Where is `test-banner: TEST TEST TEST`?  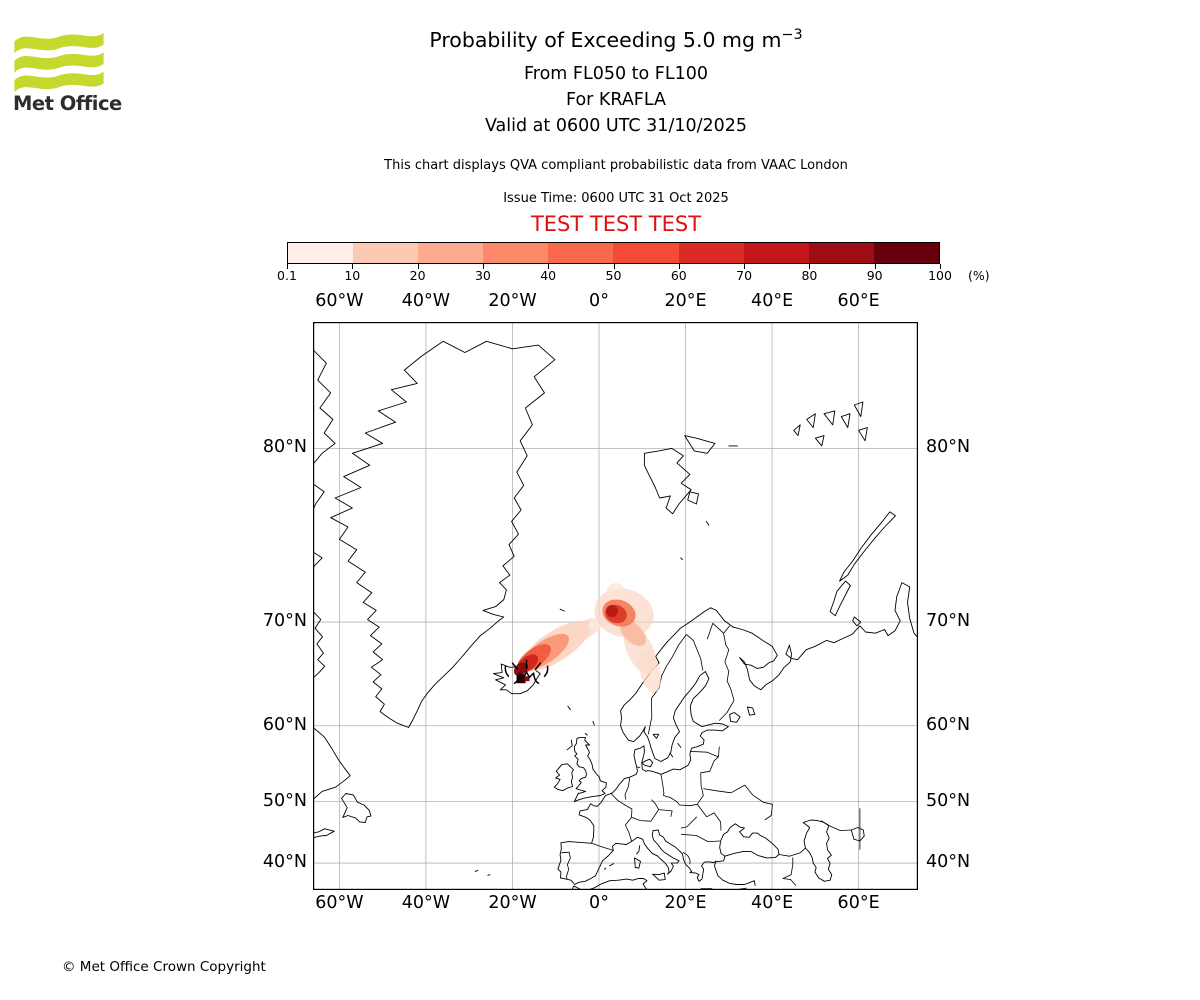
test-banner: TEST TEST TEST is located at coordinates (616, 224).